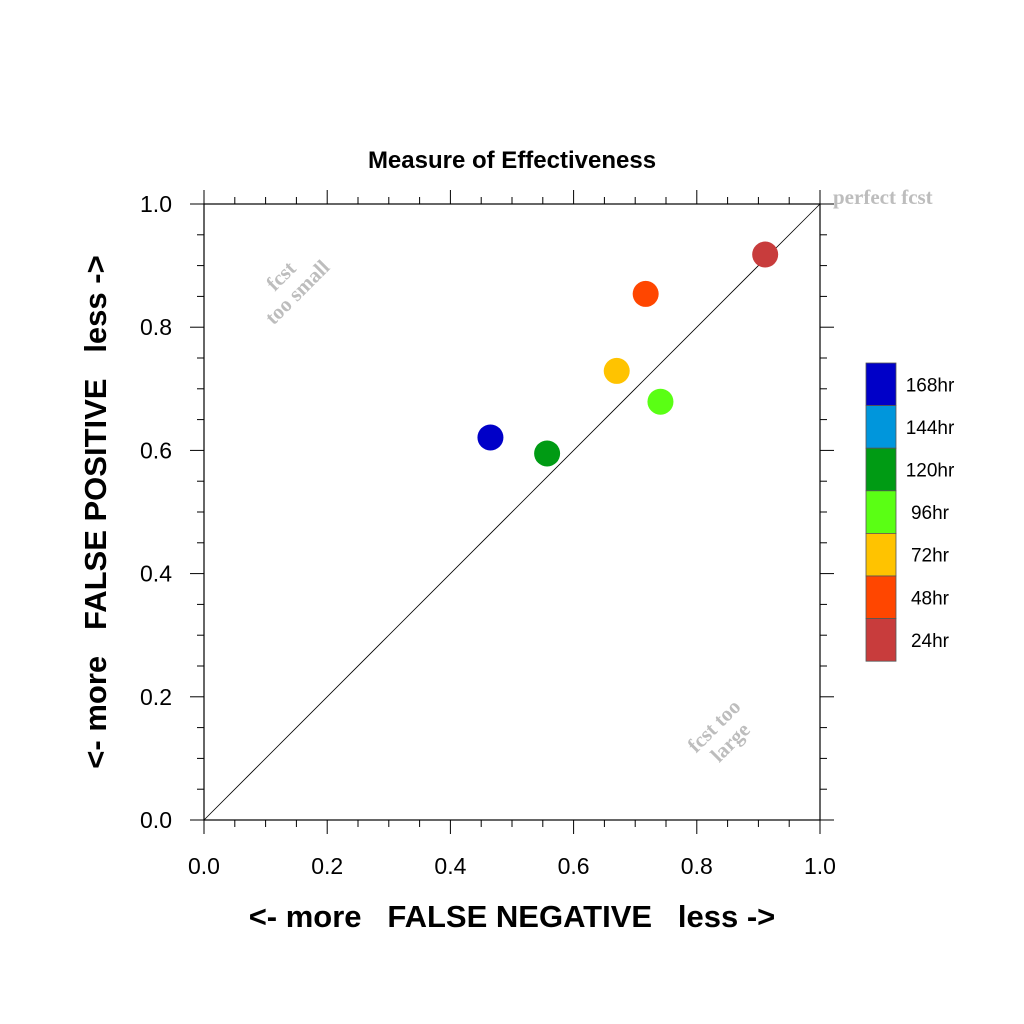 The width and height of the screenshot is (1024, 1024). Describe the element at coordinates (95, 511) in the screenshot. I see `y-axis-title: <- more FALSE POSITIVE less ->` at that location.